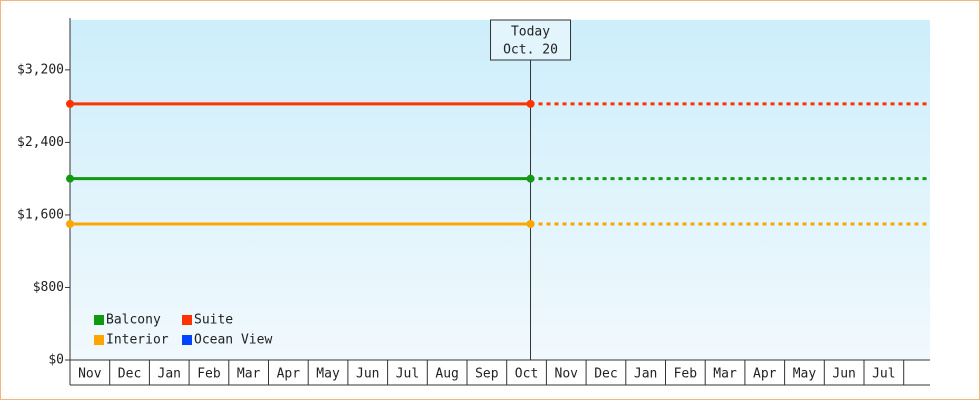 Image resolution: width=980 pixels, height=400 pixels. I want to click on today-box, so click(531, 40).